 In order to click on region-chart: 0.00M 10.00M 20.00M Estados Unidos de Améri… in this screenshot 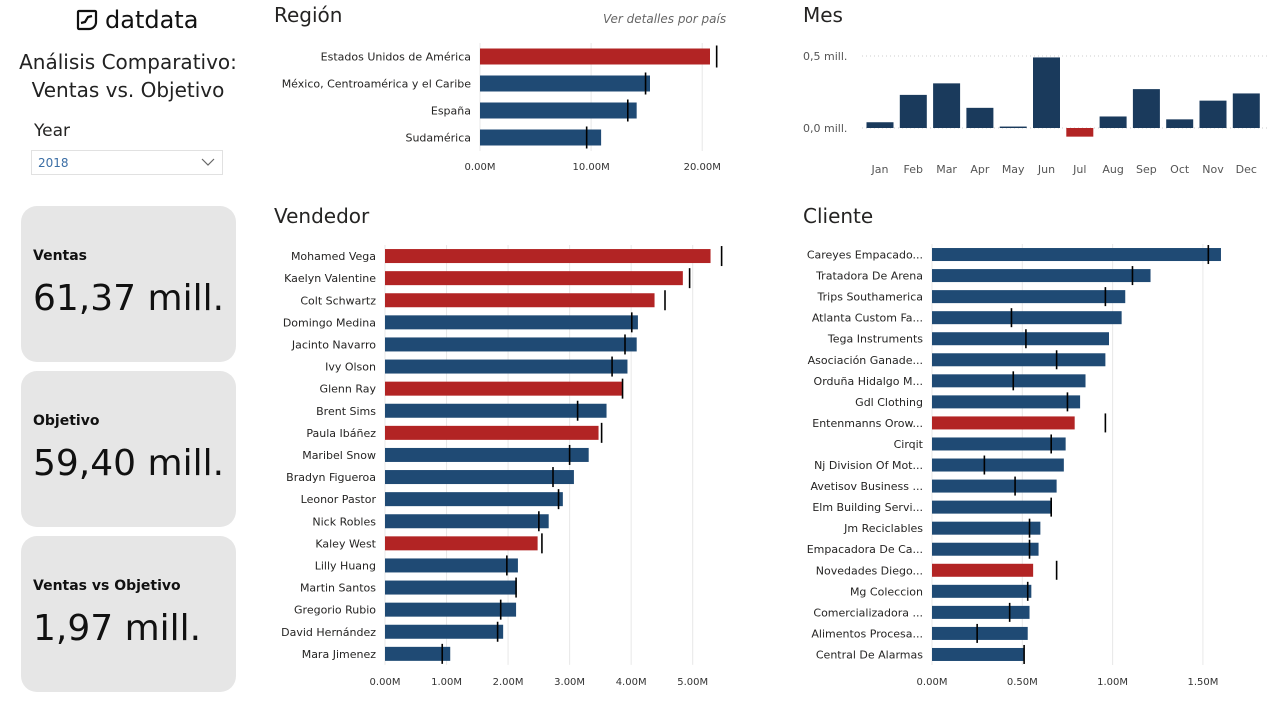, I will do `click(501, 108)`.